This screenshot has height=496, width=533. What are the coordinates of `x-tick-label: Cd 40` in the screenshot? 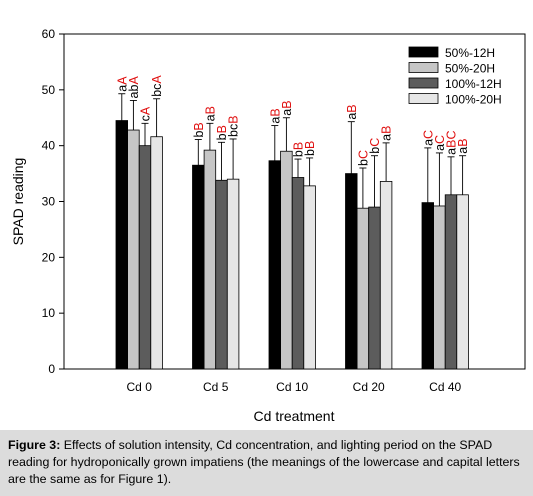 It's located at (445, 387).